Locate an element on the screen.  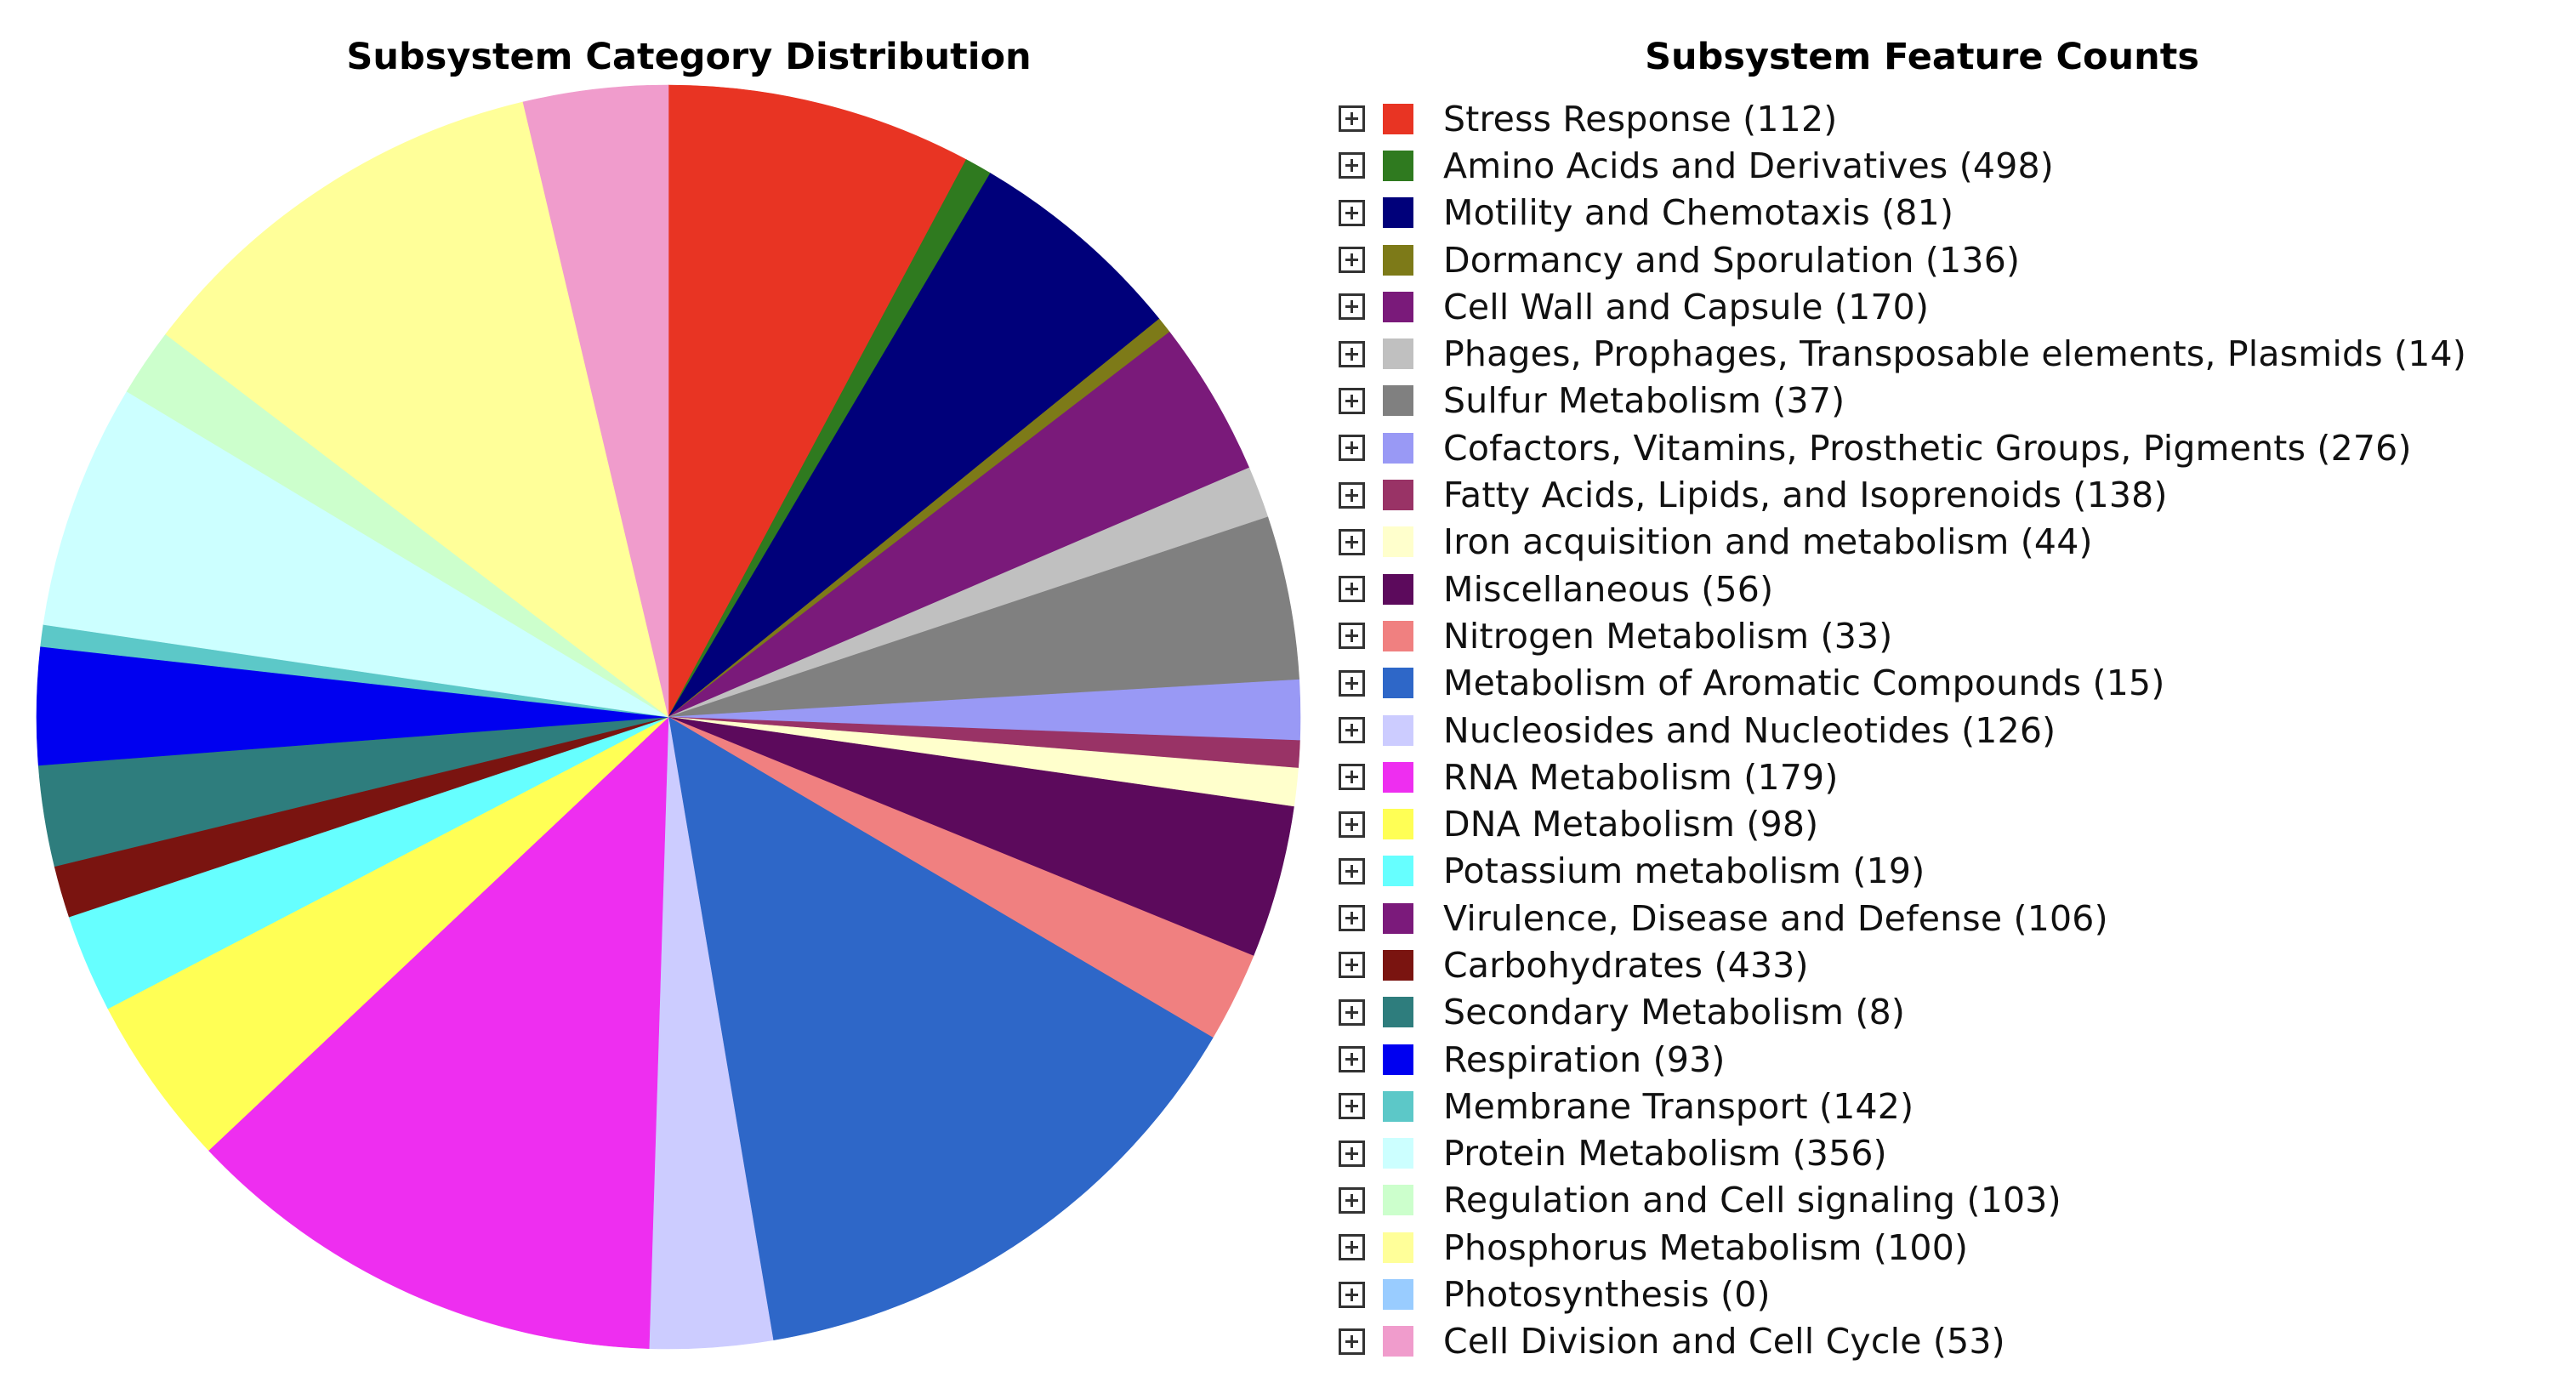
legend-category-count: 142 is located at coordinates (1867, 1106).